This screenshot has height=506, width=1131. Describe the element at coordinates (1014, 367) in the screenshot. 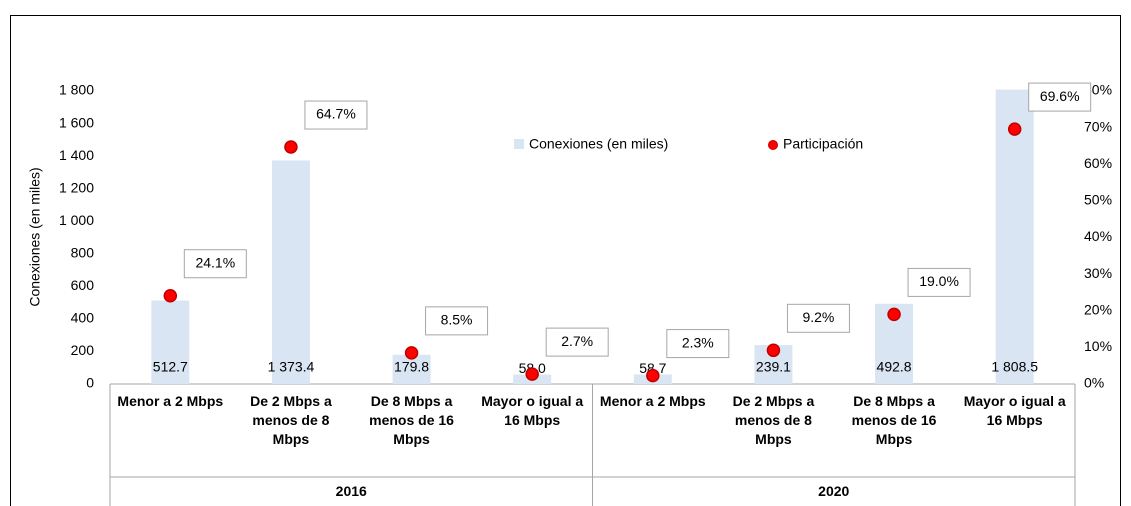

I see `bar-value-label: 1 808.5` at that location.